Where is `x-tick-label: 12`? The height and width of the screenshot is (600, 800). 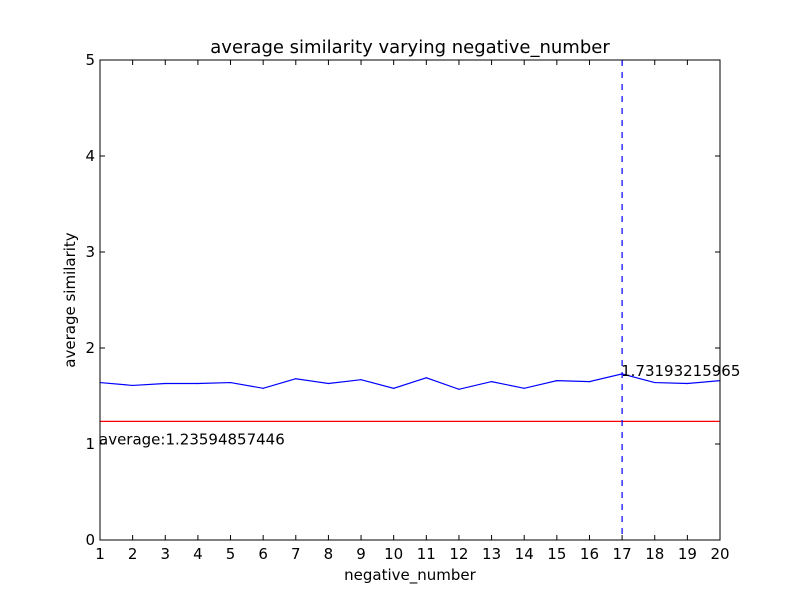
x-tick-label: 12 is located at coordinates (458, 554).